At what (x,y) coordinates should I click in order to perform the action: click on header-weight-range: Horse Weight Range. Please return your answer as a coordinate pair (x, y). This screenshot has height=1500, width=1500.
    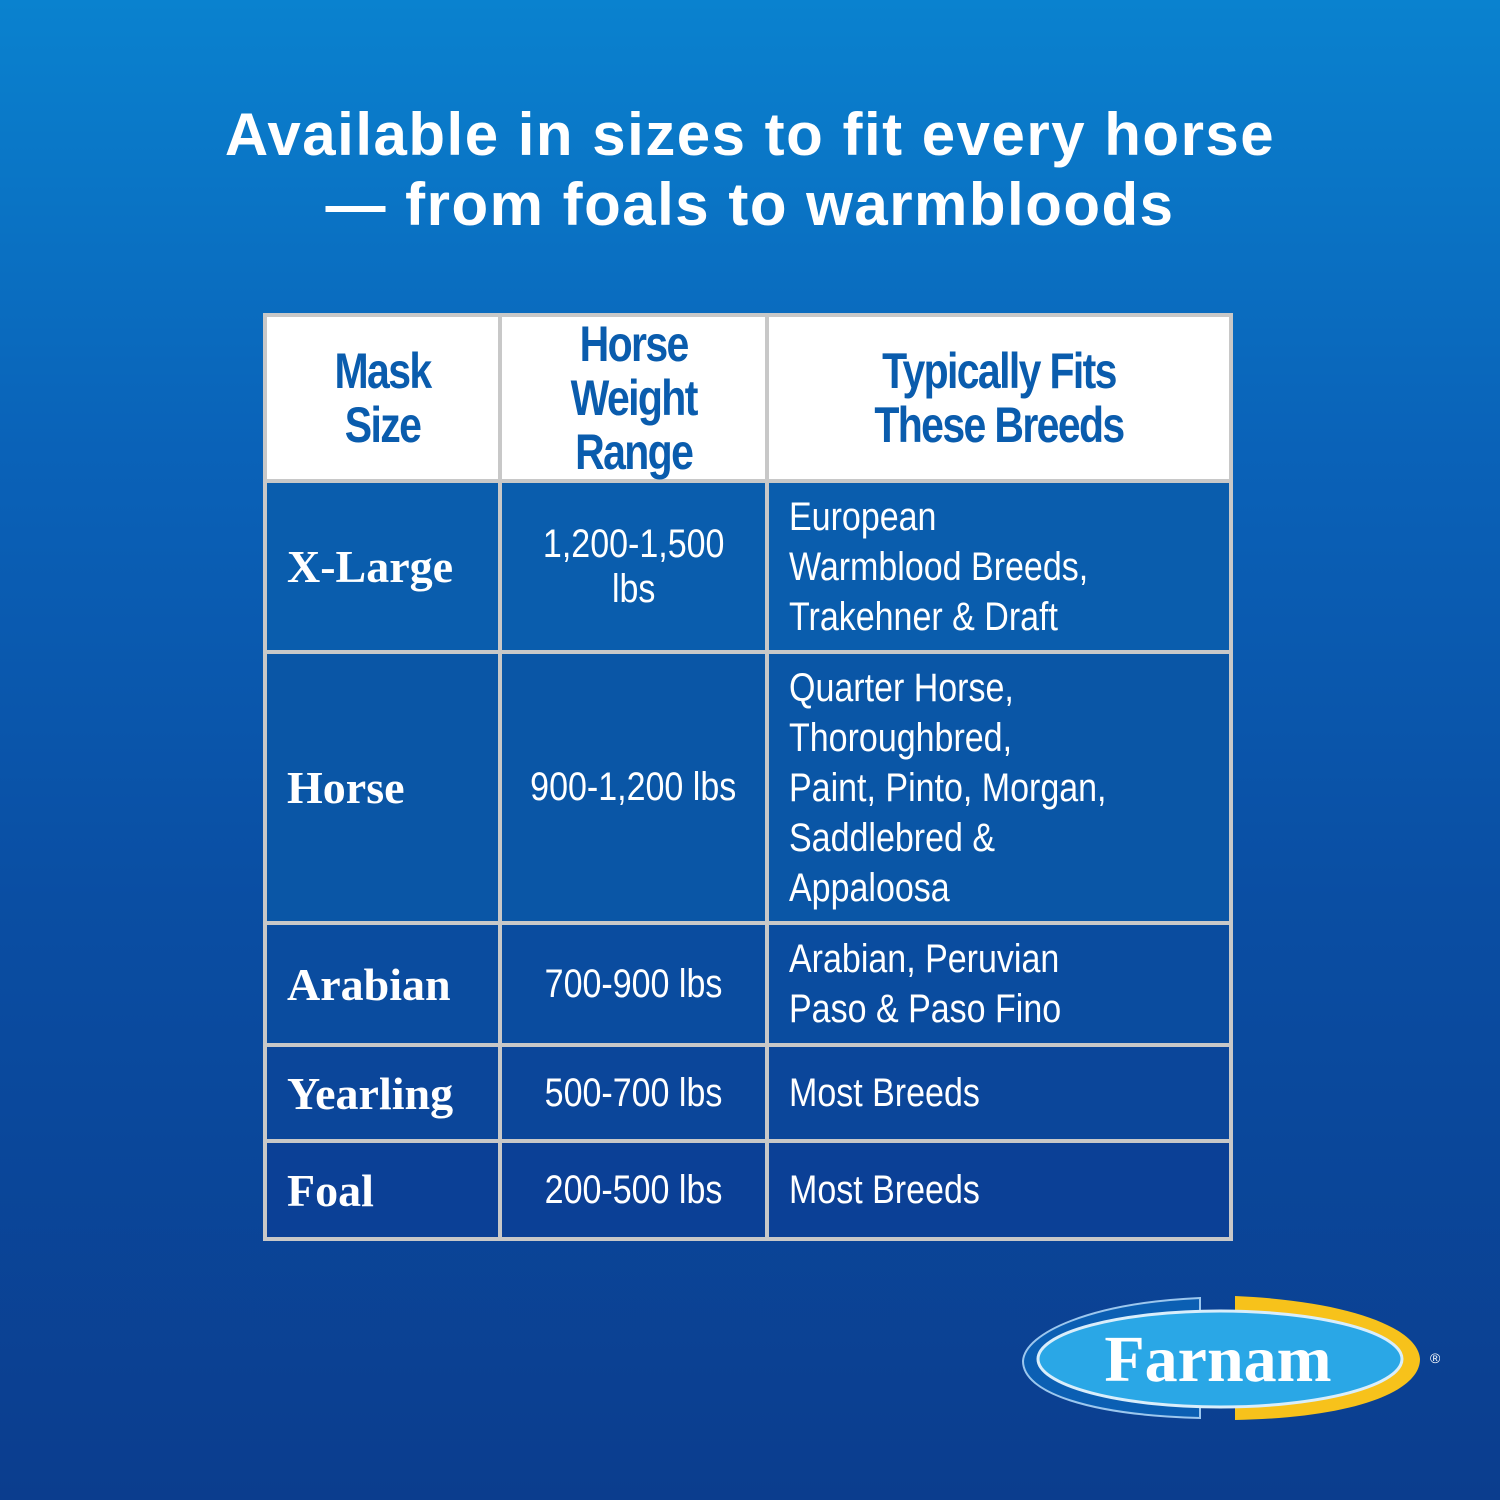
    Looking at the image, I should click on (633, 398).